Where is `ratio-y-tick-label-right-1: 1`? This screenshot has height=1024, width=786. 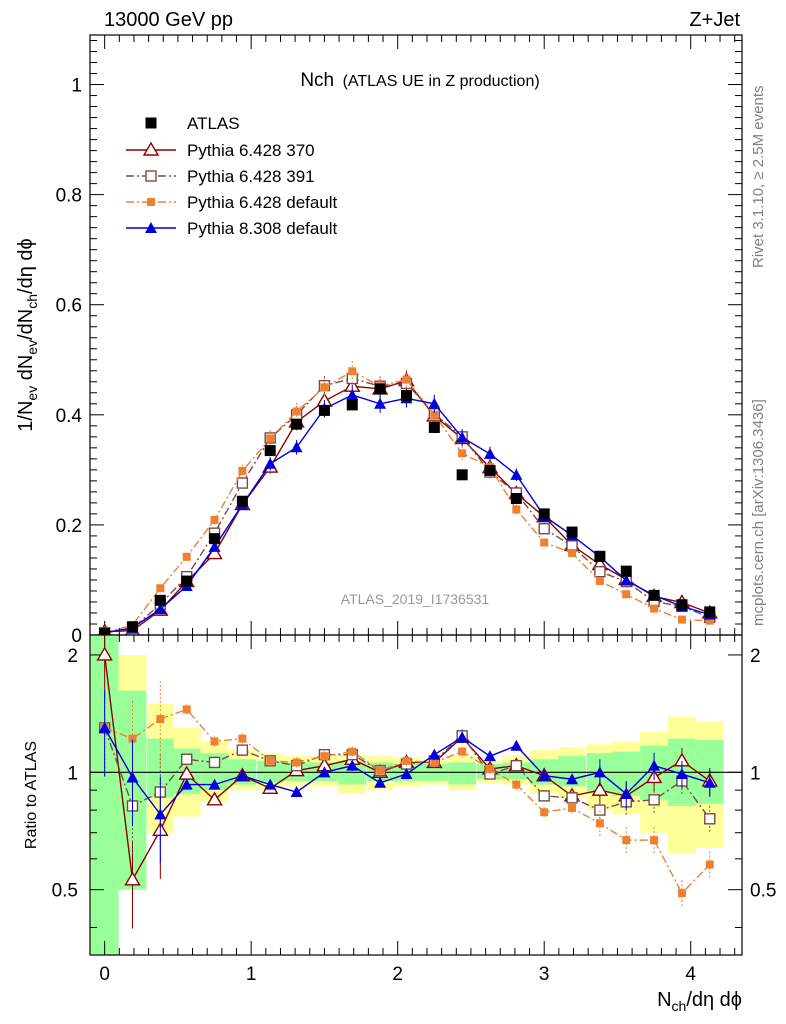 ratio-y-tick-label-right-1: 1 is located at coordinates (755, 773).